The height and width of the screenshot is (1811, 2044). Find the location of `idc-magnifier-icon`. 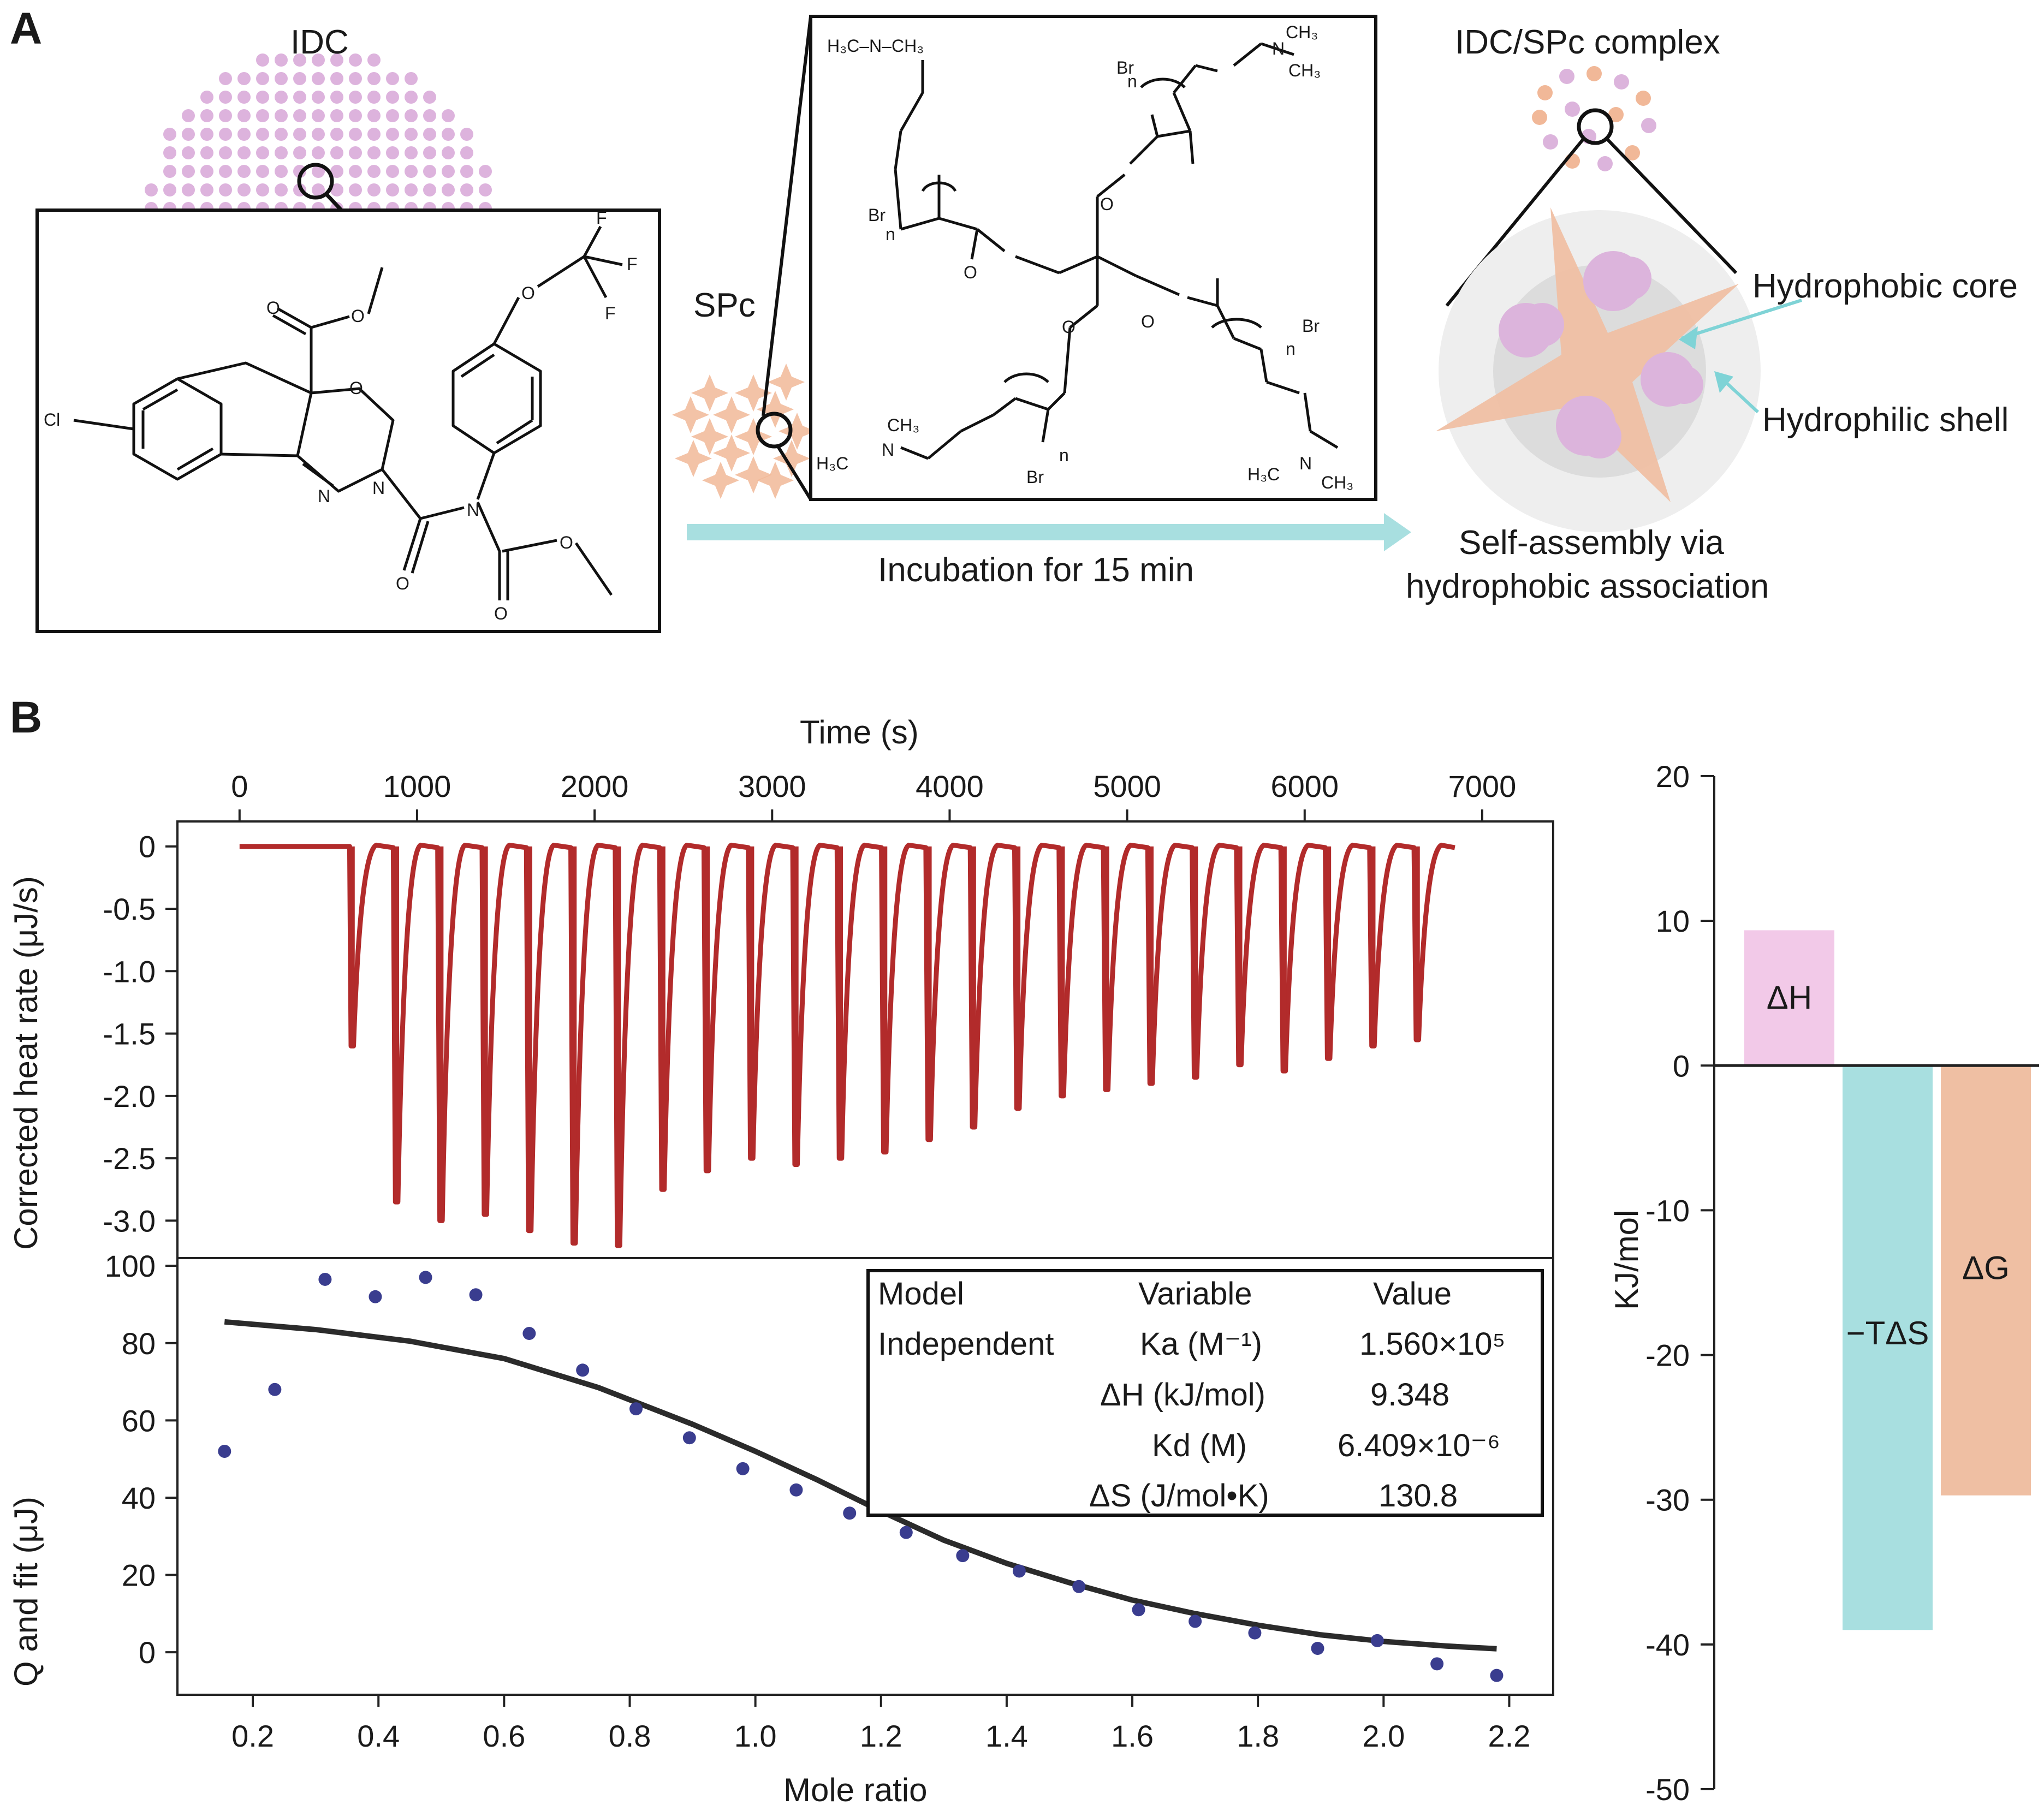

idc-magnifier-icon is located at coordinates (315, 181).